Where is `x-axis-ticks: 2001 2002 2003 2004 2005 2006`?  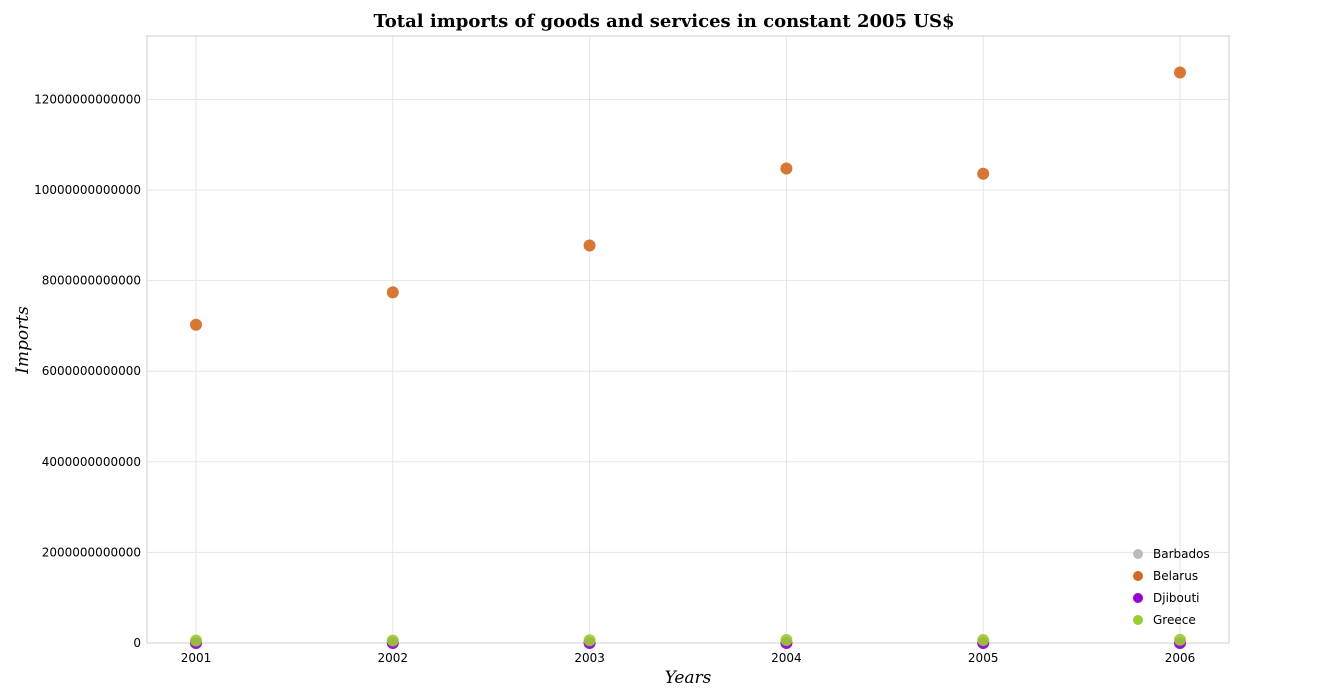 x-axis-ticks: 2001 2002 2003 2004 2005 2006 is located at coordinates (688, 658).